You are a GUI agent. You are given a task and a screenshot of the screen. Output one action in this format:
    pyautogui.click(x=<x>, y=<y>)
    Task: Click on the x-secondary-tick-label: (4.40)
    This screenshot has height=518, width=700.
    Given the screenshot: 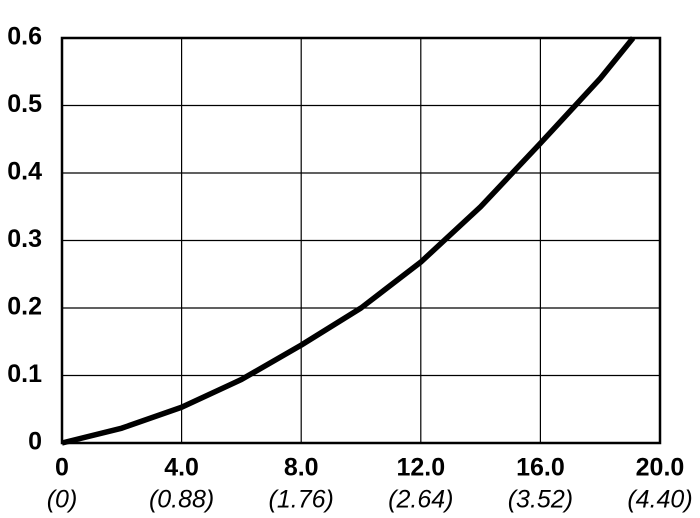 What is the action you would take?
    pyautogui.click(x=659, y=500)
    